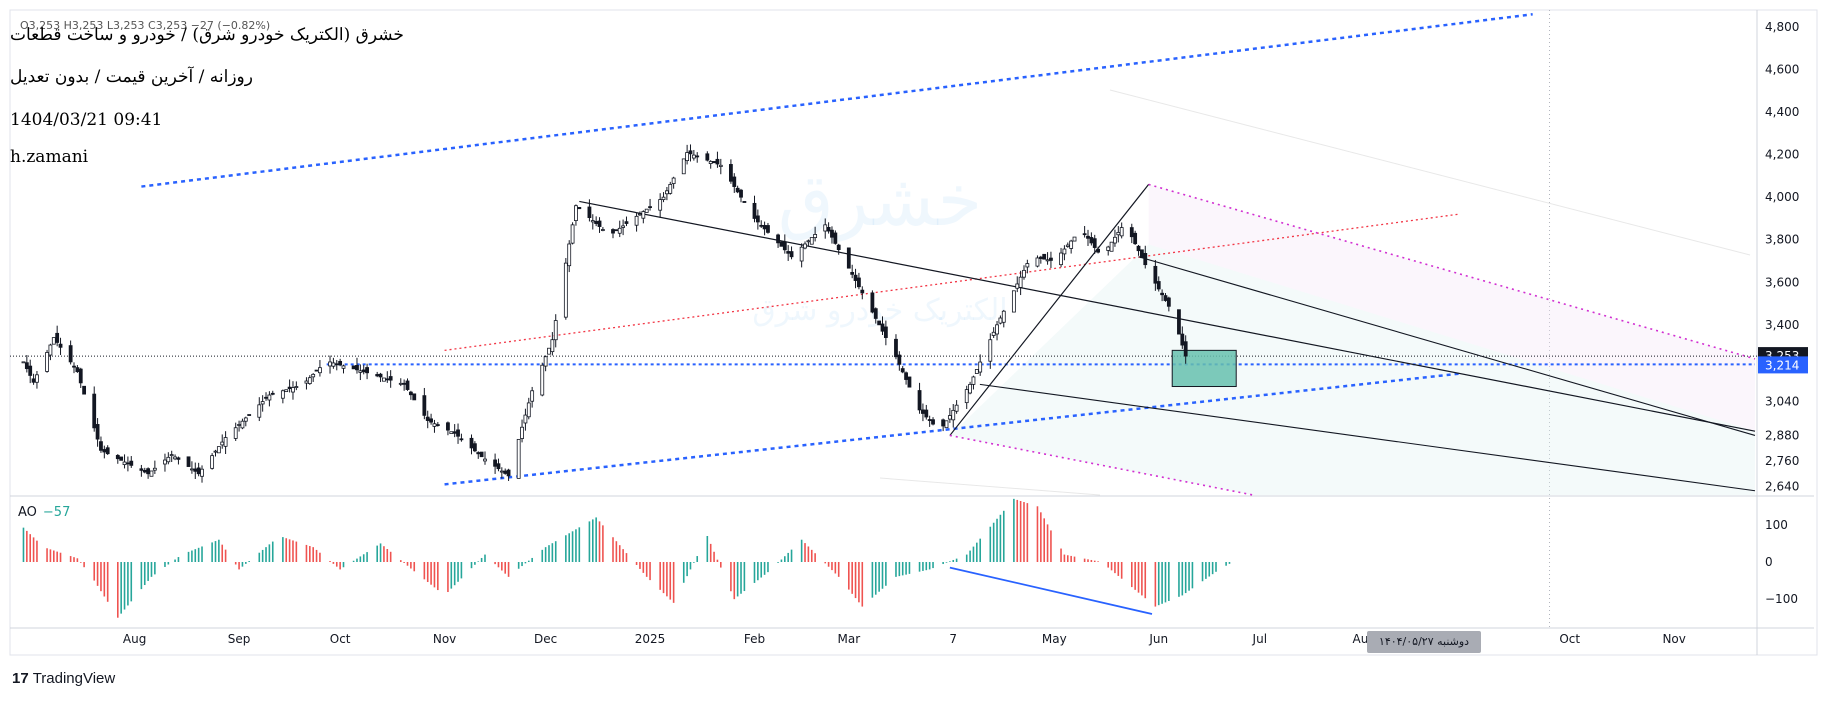 The width and height of the screenshot is (1824, 703). I want to click on time-tick-label: Dec, so click(545, 639).